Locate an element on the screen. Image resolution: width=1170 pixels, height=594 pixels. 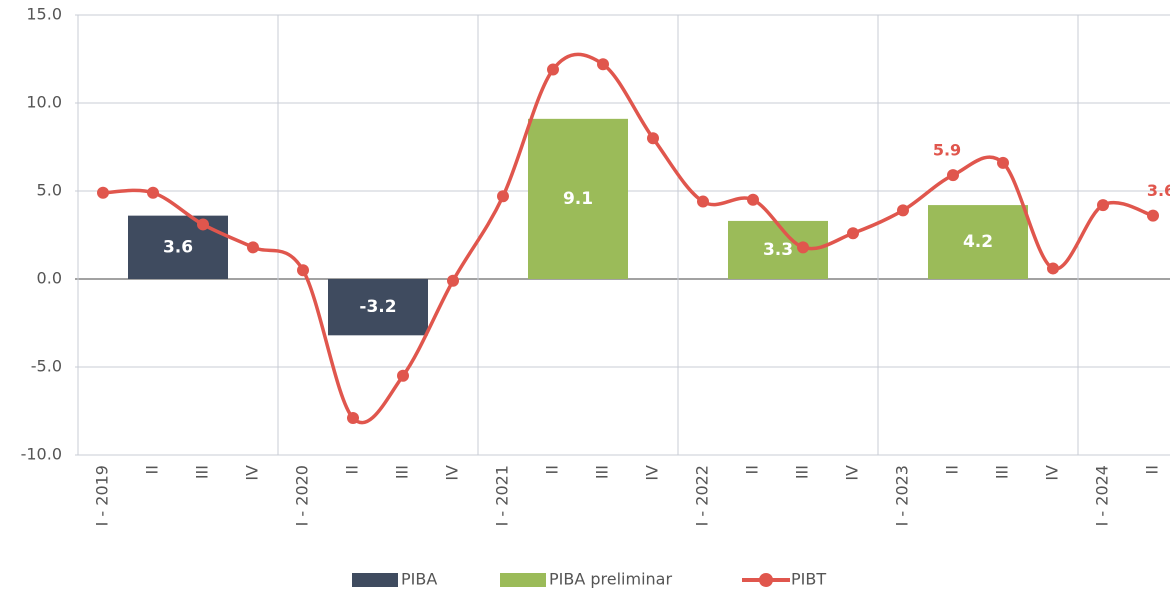
x-tick-label: I - 2022 is located at coordinates (702, 495).